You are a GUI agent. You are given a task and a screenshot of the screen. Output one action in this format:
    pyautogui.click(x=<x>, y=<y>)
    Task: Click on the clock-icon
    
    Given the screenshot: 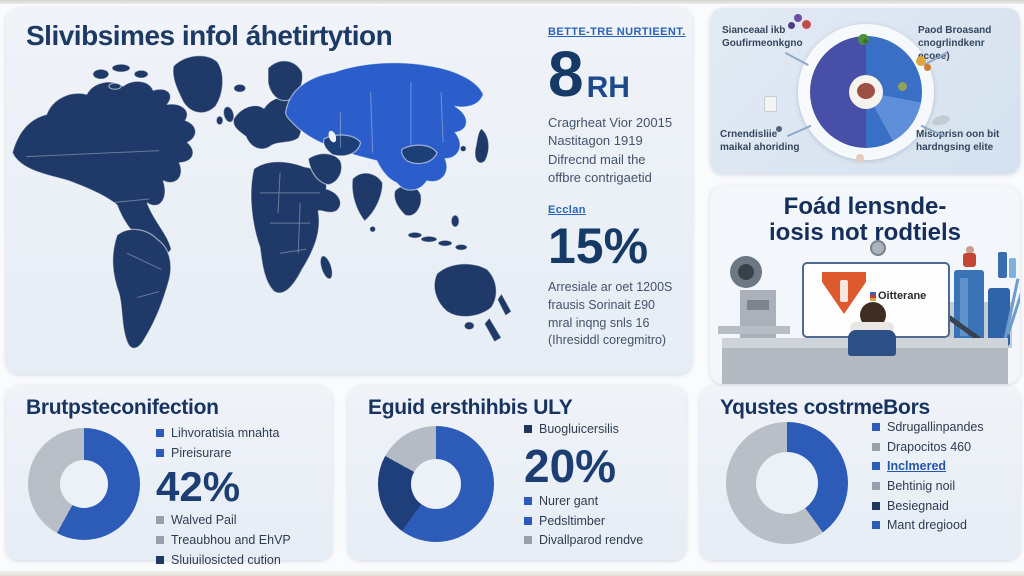 What is the action you would take?
    pyautogui.click(x=878, y=248)
    